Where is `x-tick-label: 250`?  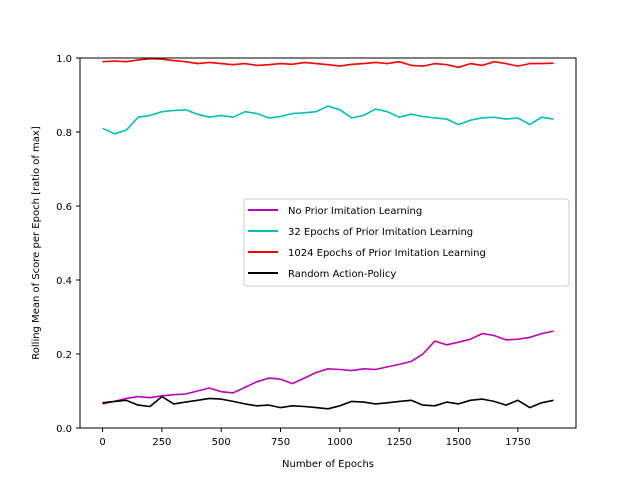
x-tick-label: 250 is located at coordinates (161, 442).